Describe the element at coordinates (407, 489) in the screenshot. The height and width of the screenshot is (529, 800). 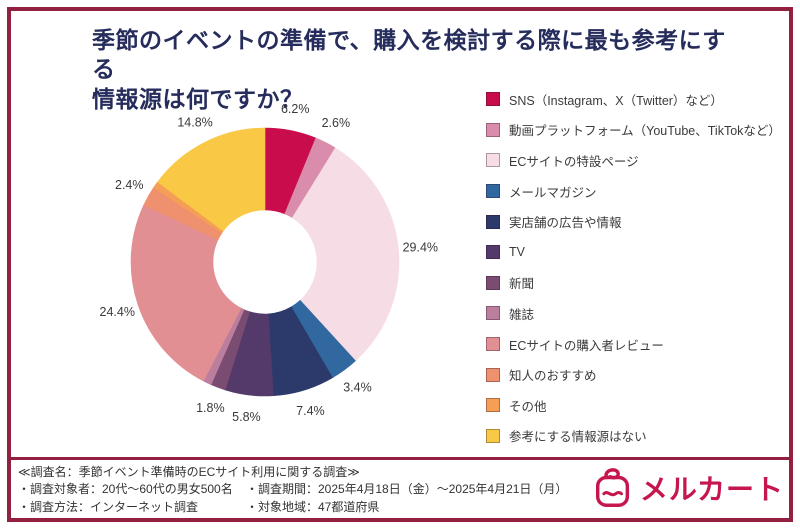
I see `survey-period: ・調査期間：2025年4月18日（金）～2025年4月21日（月）` at that location.